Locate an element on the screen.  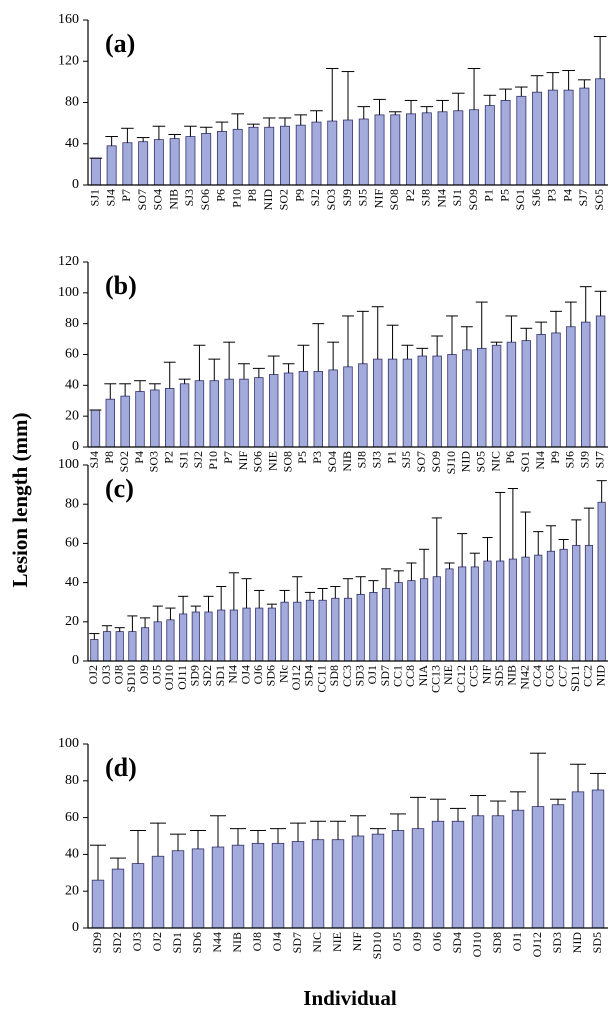
x-tick-label: P10 is located at coordinates (213, 460).